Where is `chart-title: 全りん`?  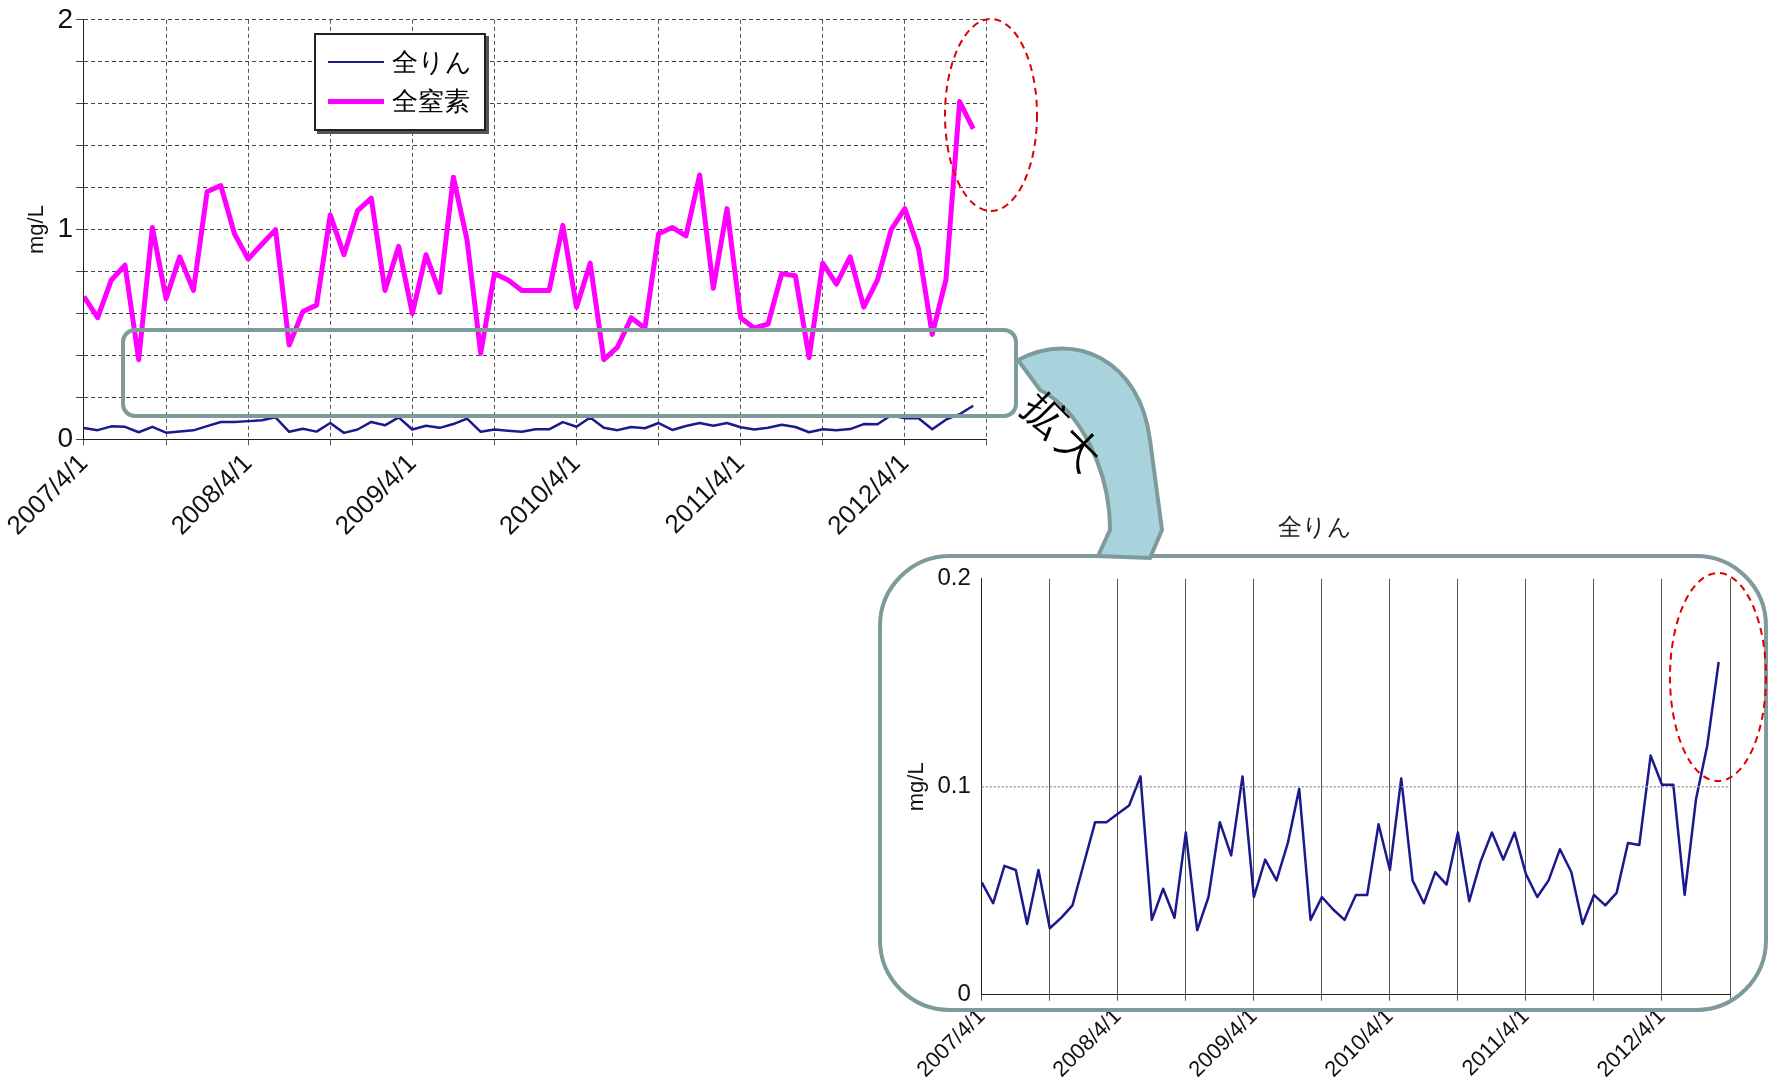 chart-title: 全りん is located at coordinates (1315, 527).